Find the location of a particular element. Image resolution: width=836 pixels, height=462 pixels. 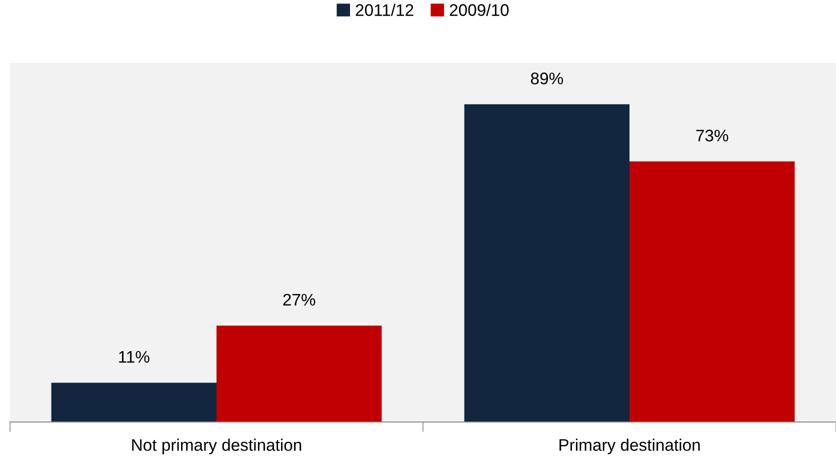

legend-label: 2009/10 is located at coordinates (479, 10).